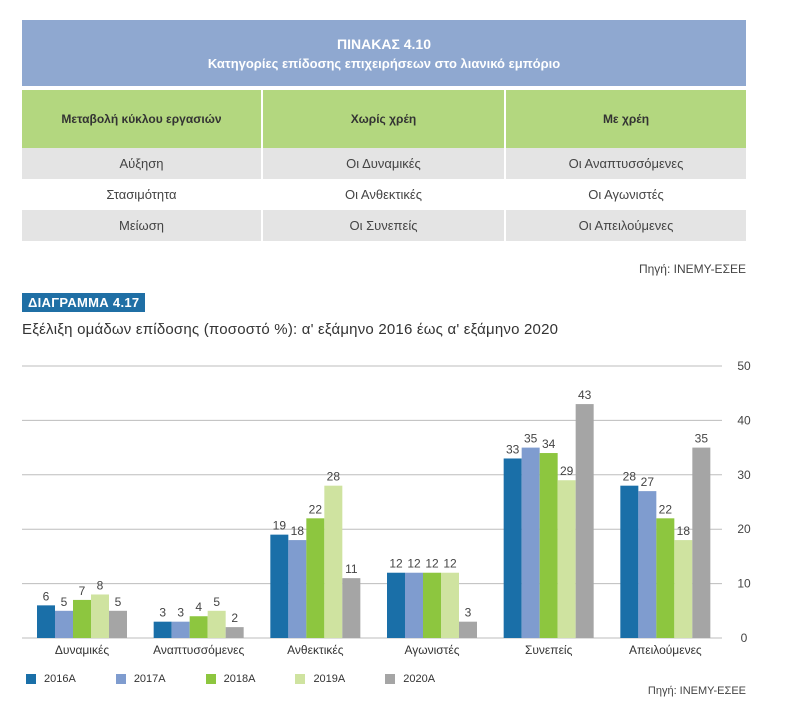  I want to click on legend-label: 2019Α, so click(329, 679).